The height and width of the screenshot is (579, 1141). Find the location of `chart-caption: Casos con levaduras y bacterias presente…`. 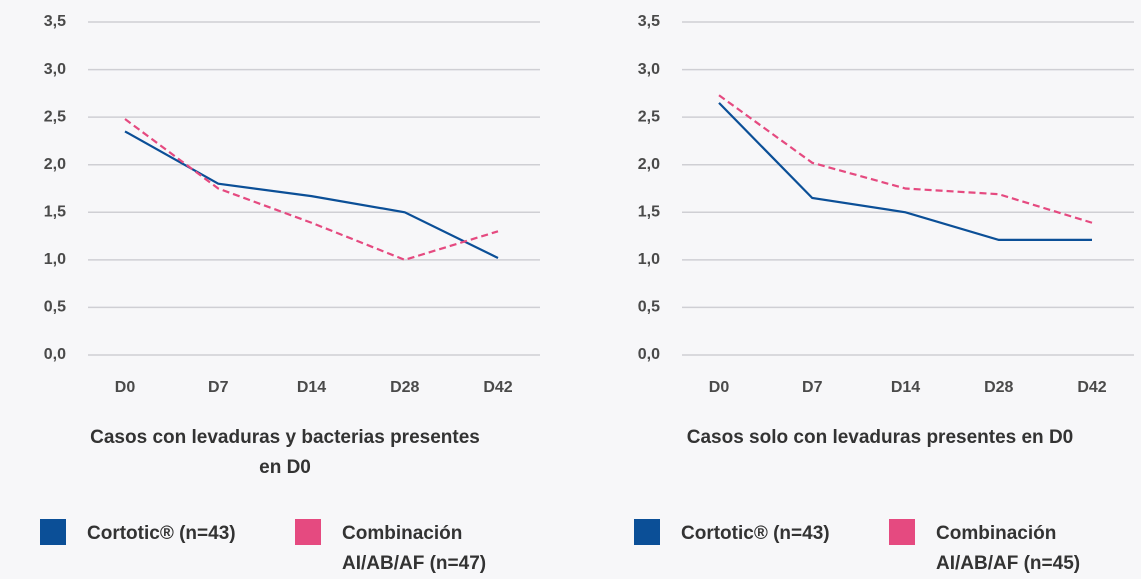

chart-caption: Casos con levaduras y bacterias presente… is located at coordinates (285, 452).